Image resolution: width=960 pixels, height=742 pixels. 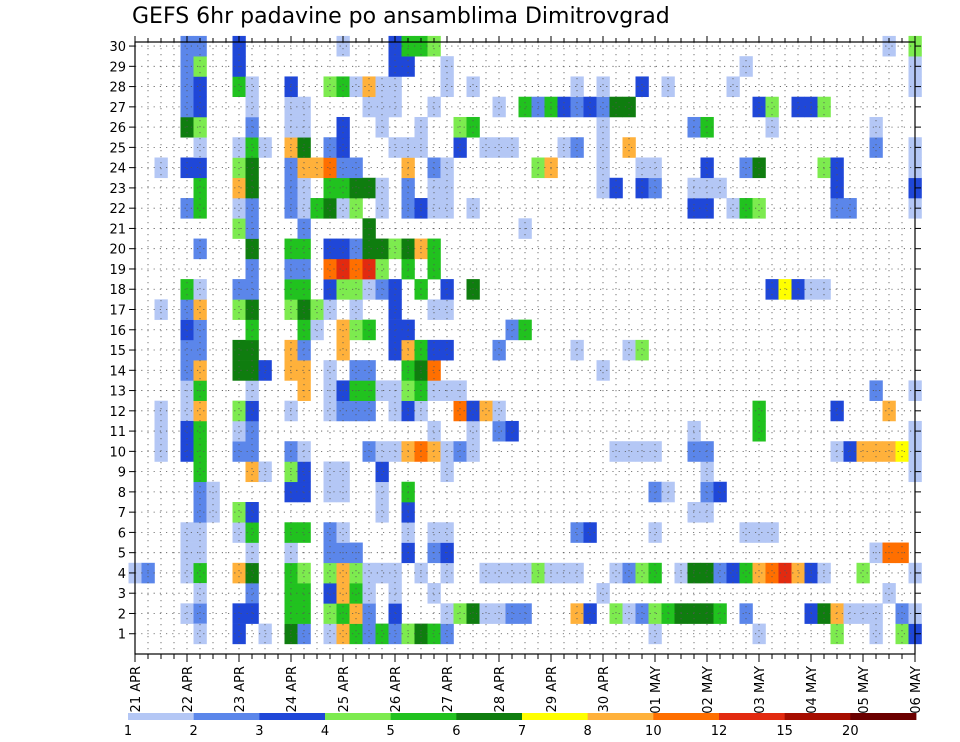 What do you see at coordinates (812, 690) in the screenshot?
I see `x-tick-label: 04 MAY` at bounding box center [812, 690].